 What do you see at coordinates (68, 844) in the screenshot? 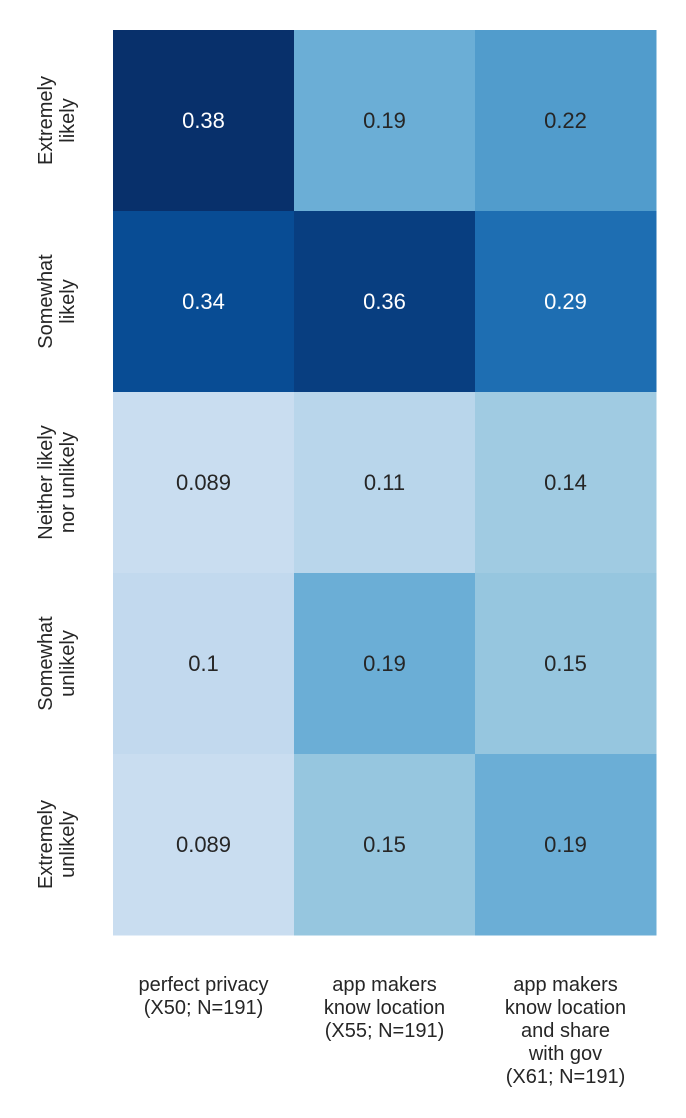
I see `y-tick-label-4-line-1: unlikely` at bounding box center [68, 844].